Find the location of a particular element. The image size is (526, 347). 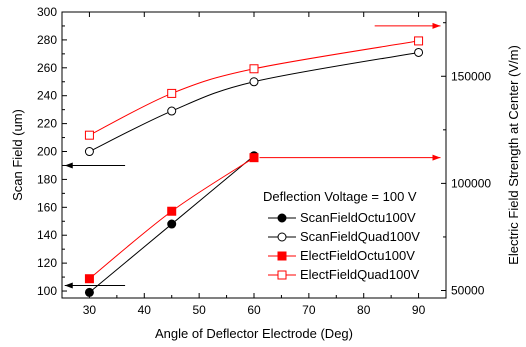

x-tick-label: 60 is located at coordinates (254, 310).